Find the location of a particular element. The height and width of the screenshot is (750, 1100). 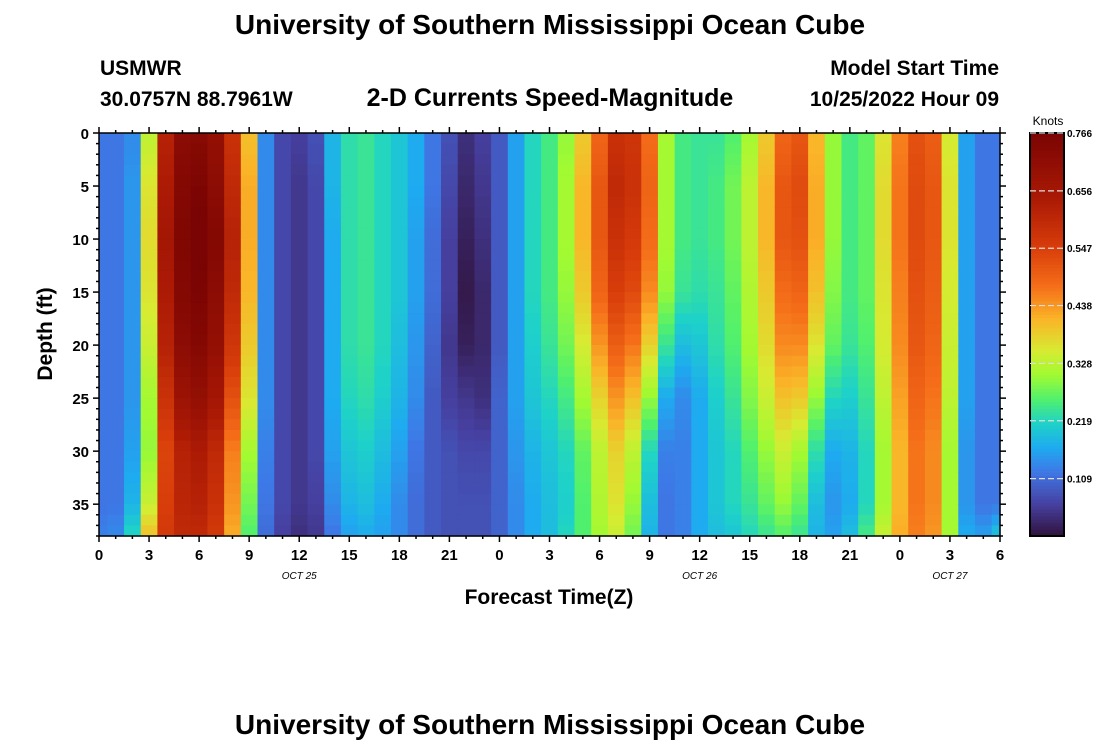

y-tick-label: 35 is located at coordinates (80, 505).